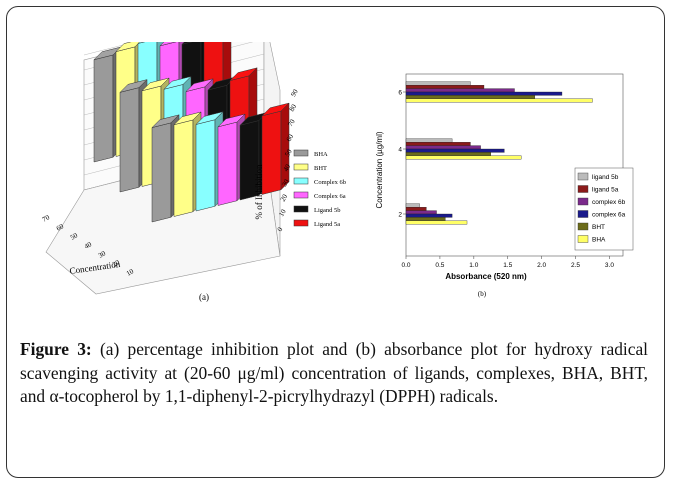  What do you see at coordinates (280, 229) in the screenshot?
I see `y-tick-label: 0` at bounding box center [280, 229].